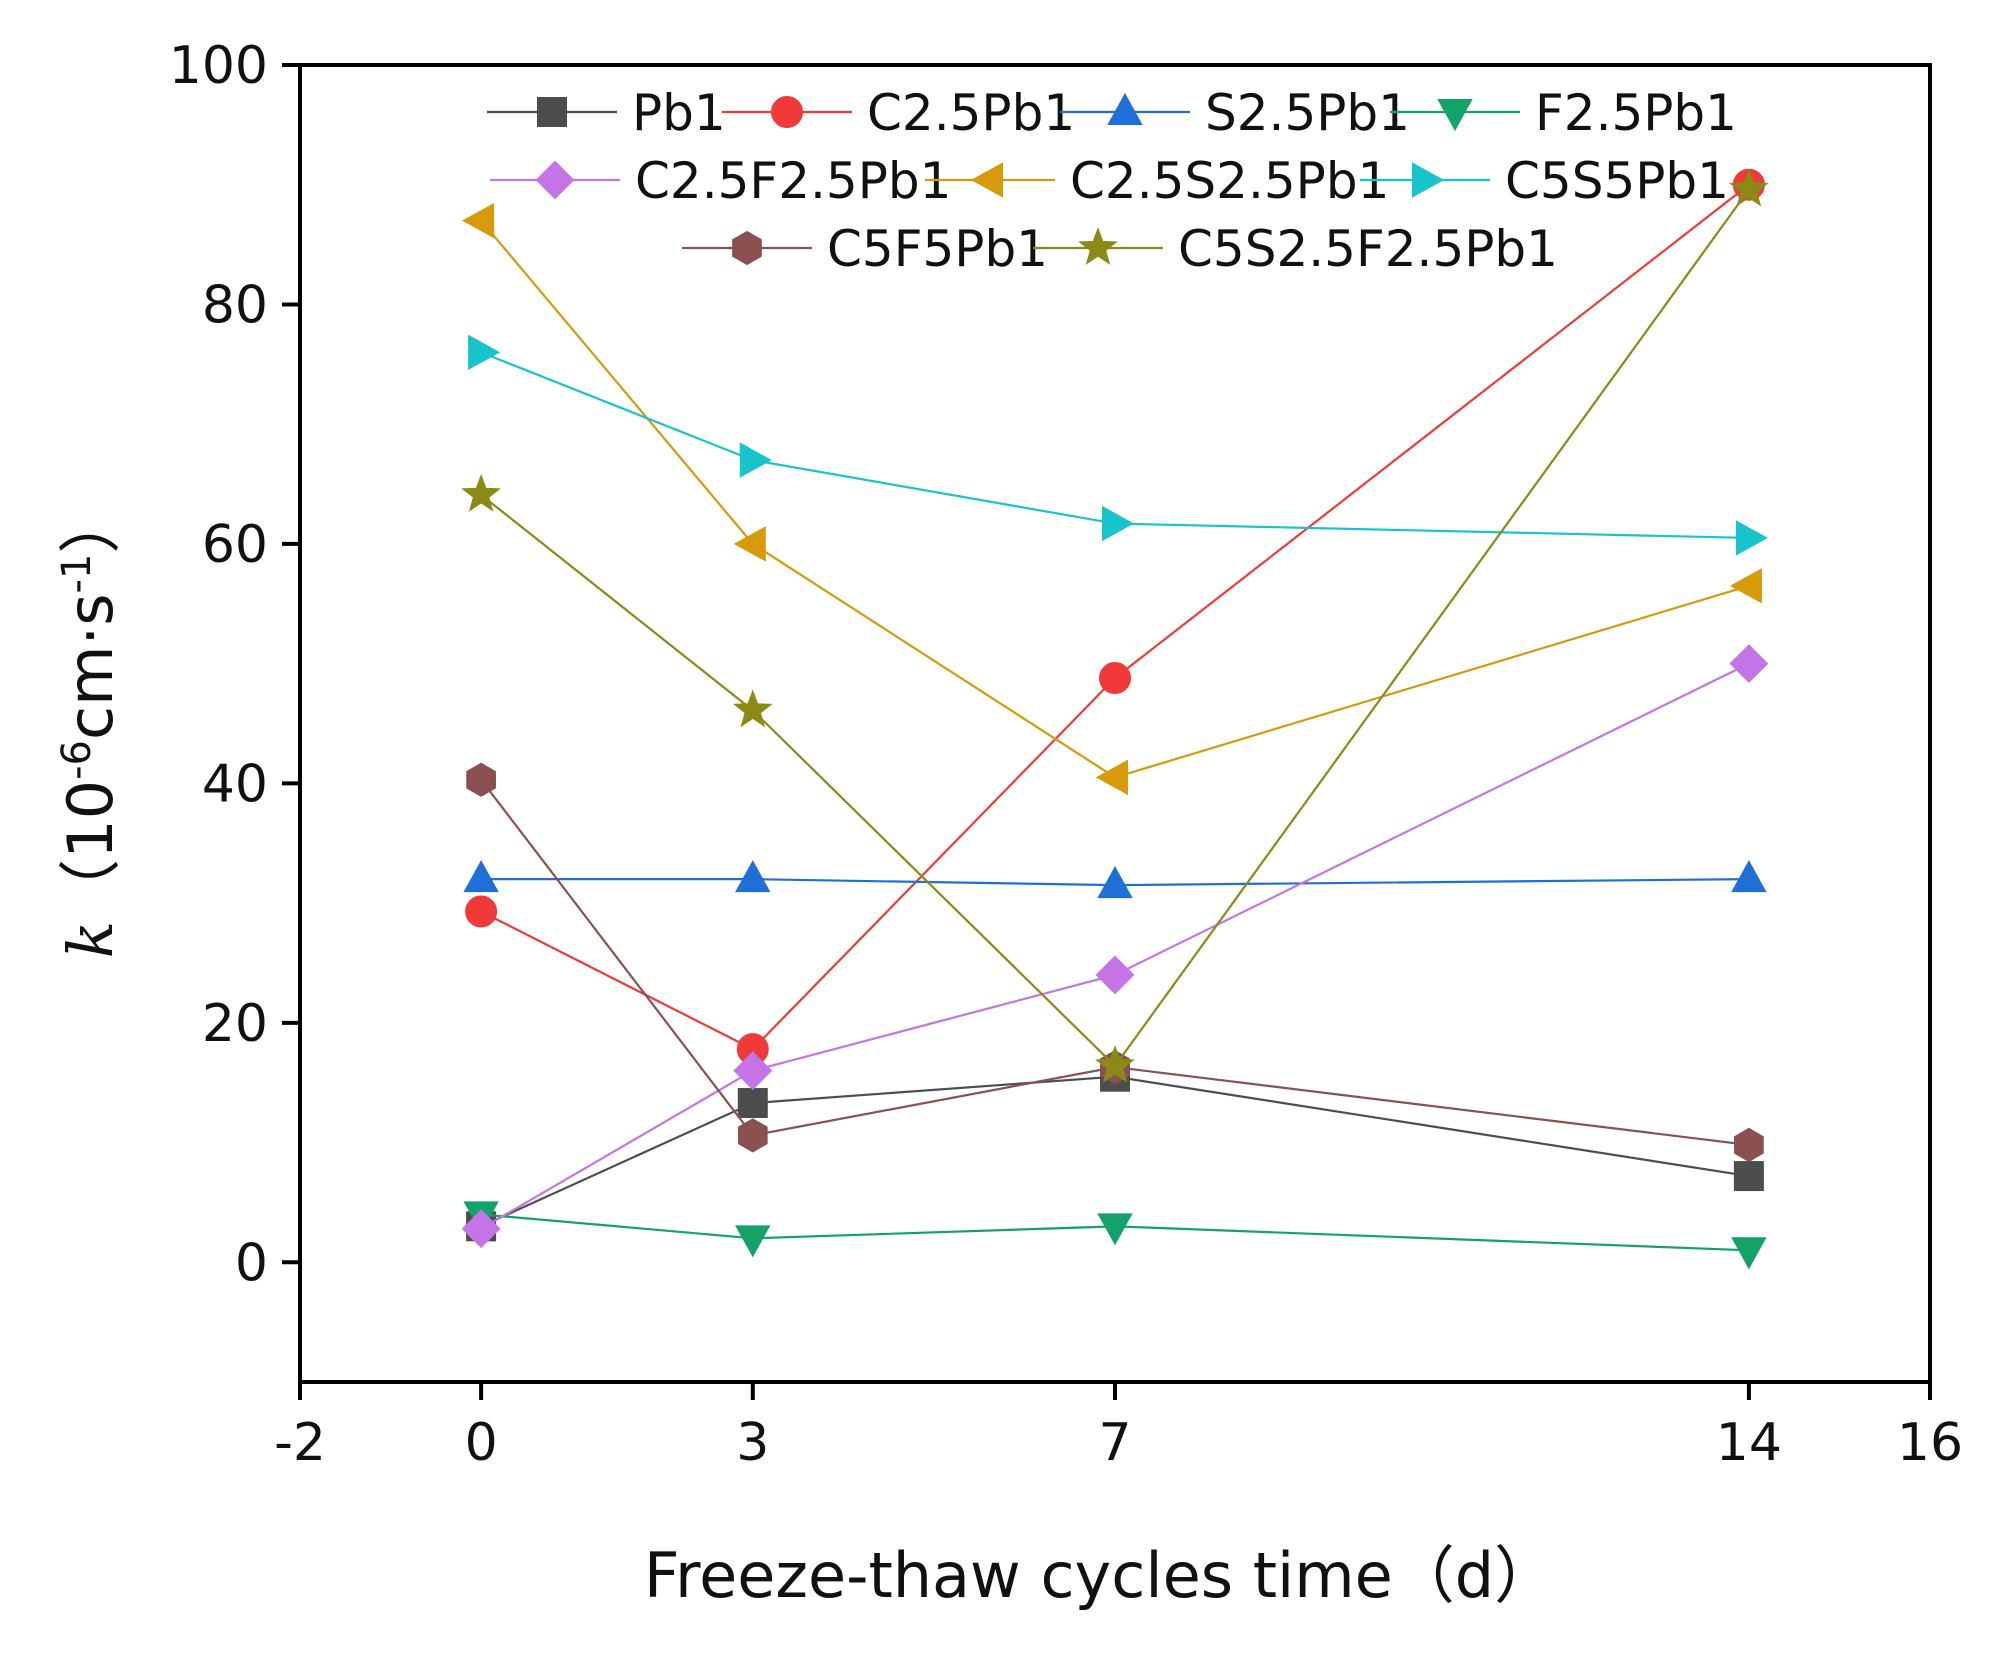  What do you see at coordinates (1114, 1443) in the screenshot?
I see `x-tick-label: 7` at bounding box center [1114, 1443].